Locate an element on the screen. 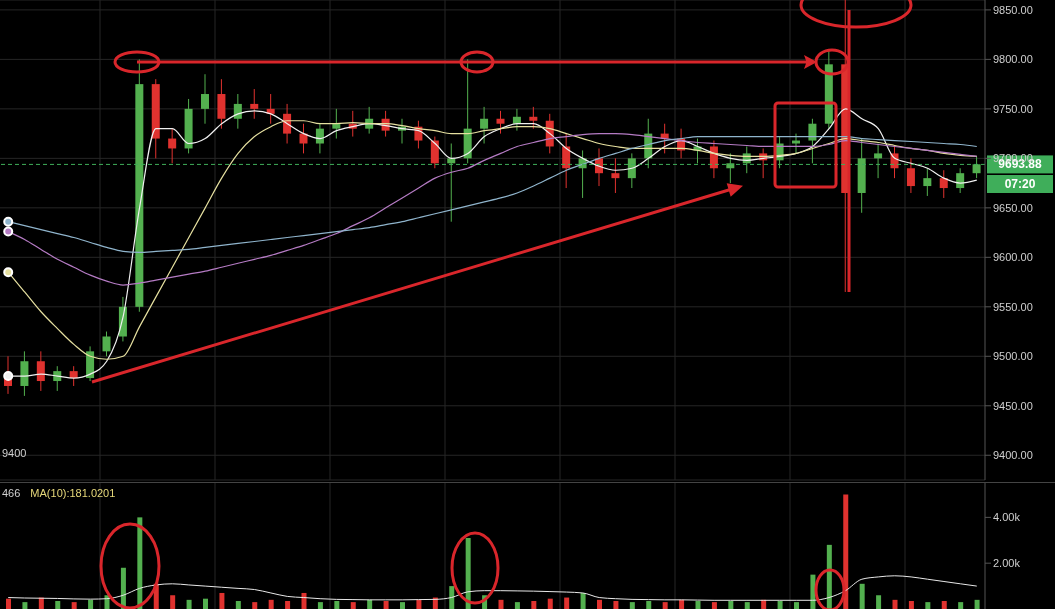 This screenshot has width=1055, height=609. y-tick-label: 4.00k is located at coordinates (1007, 517).